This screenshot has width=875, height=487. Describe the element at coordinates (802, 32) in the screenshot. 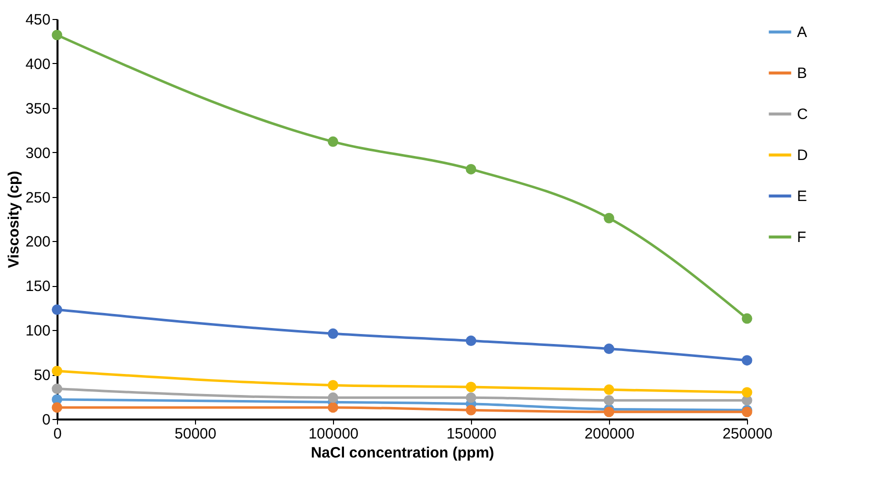

I see `legend-label: A` at that location.